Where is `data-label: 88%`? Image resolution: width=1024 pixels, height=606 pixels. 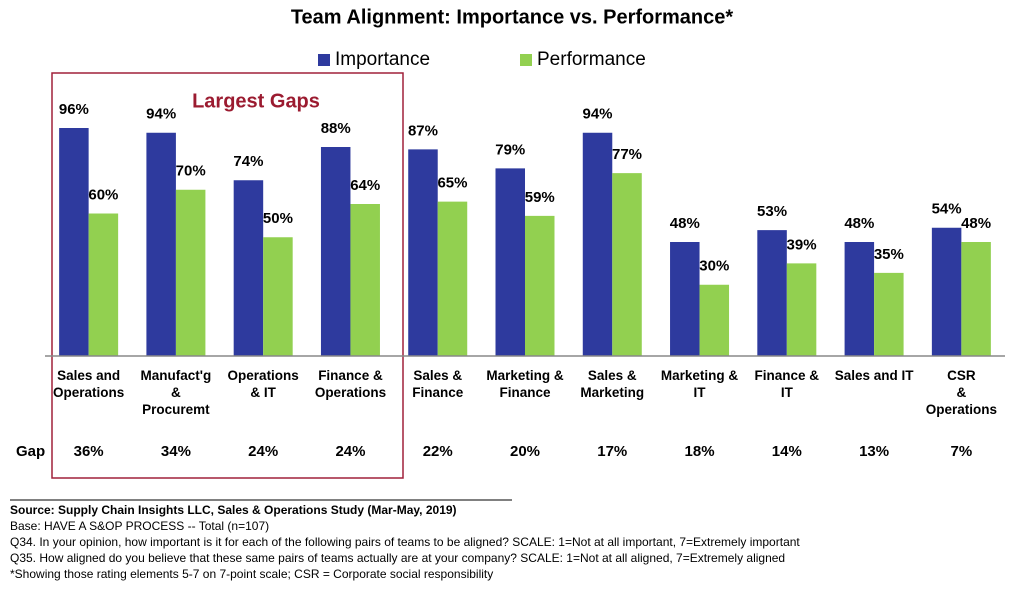
data-label: 88% is located at coordinates (336, 128).